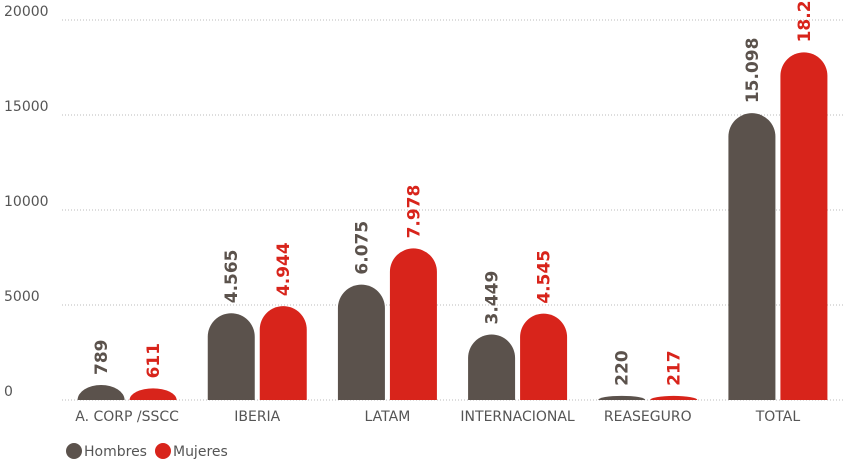 The image size is (843, 461). Describe the element at coordinates (545, 277) in the screenshot. I see `value-label: 4.545` at that location.